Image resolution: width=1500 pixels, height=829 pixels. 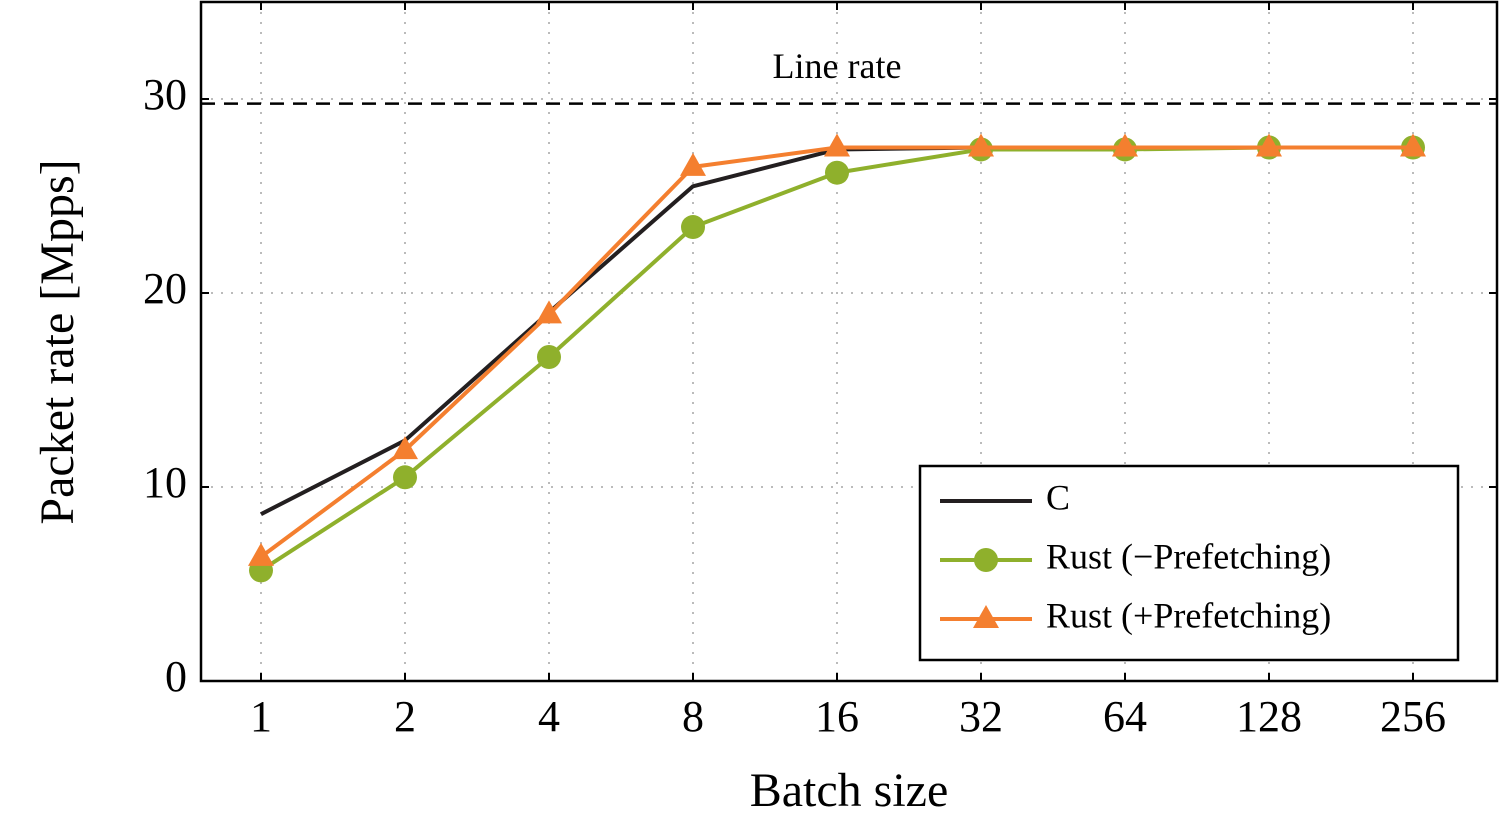 What do you see at coordinates (57, 341) in the screenshot?
I see `y-axis-label: Packet rate [Mpps]` at bounding box center [57, 341].